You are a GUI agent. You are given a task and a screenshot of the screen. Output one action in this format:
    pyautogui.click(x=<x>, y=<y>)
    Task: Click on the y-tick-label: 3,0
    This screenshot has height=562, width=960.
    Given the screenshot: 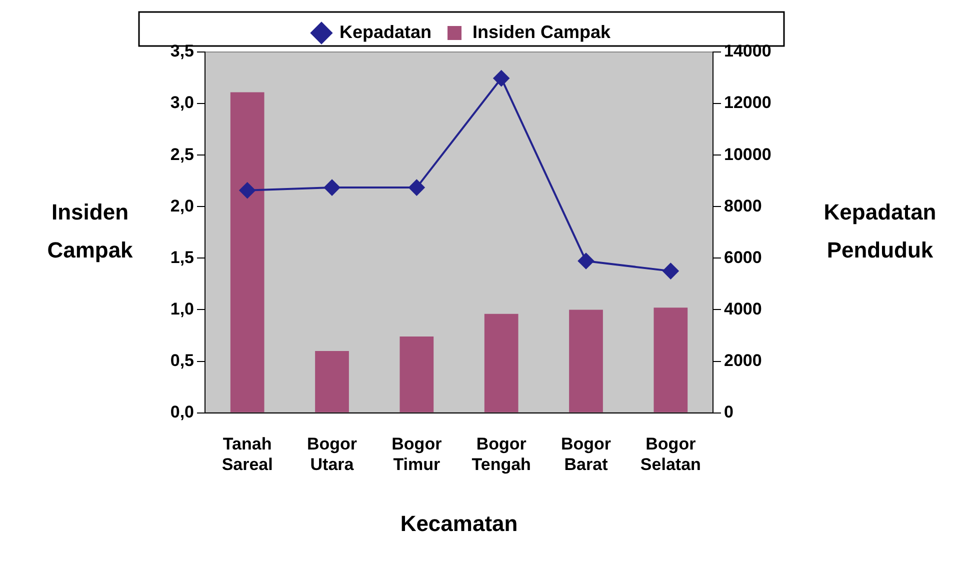 What is the action you would take?
    pyautogui.click(x=182, y=102)
    